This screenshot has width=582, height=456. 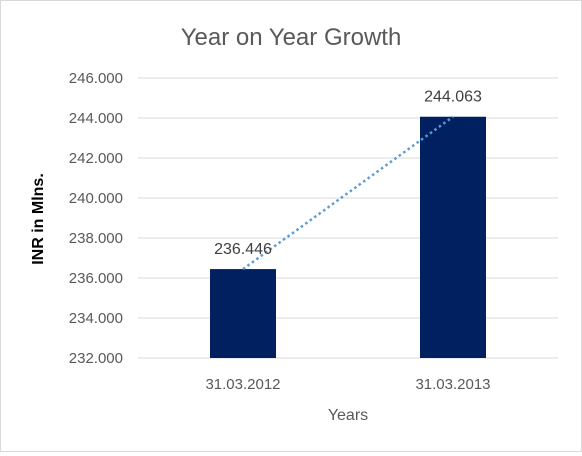 What do you see at coordinates (96, 238) in the screenshot?
I see `y-tick-label: 238.000` at bounding box center [96, 238].